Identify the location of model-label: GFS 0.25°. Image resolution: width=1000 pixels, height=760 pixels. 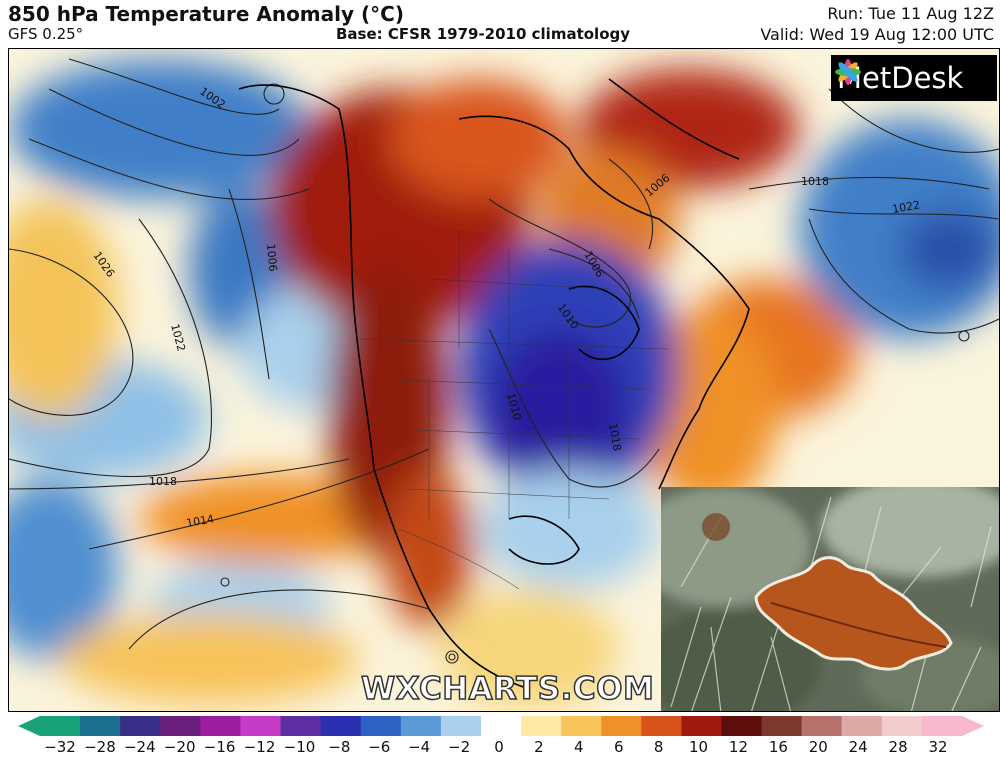
(46, 34).